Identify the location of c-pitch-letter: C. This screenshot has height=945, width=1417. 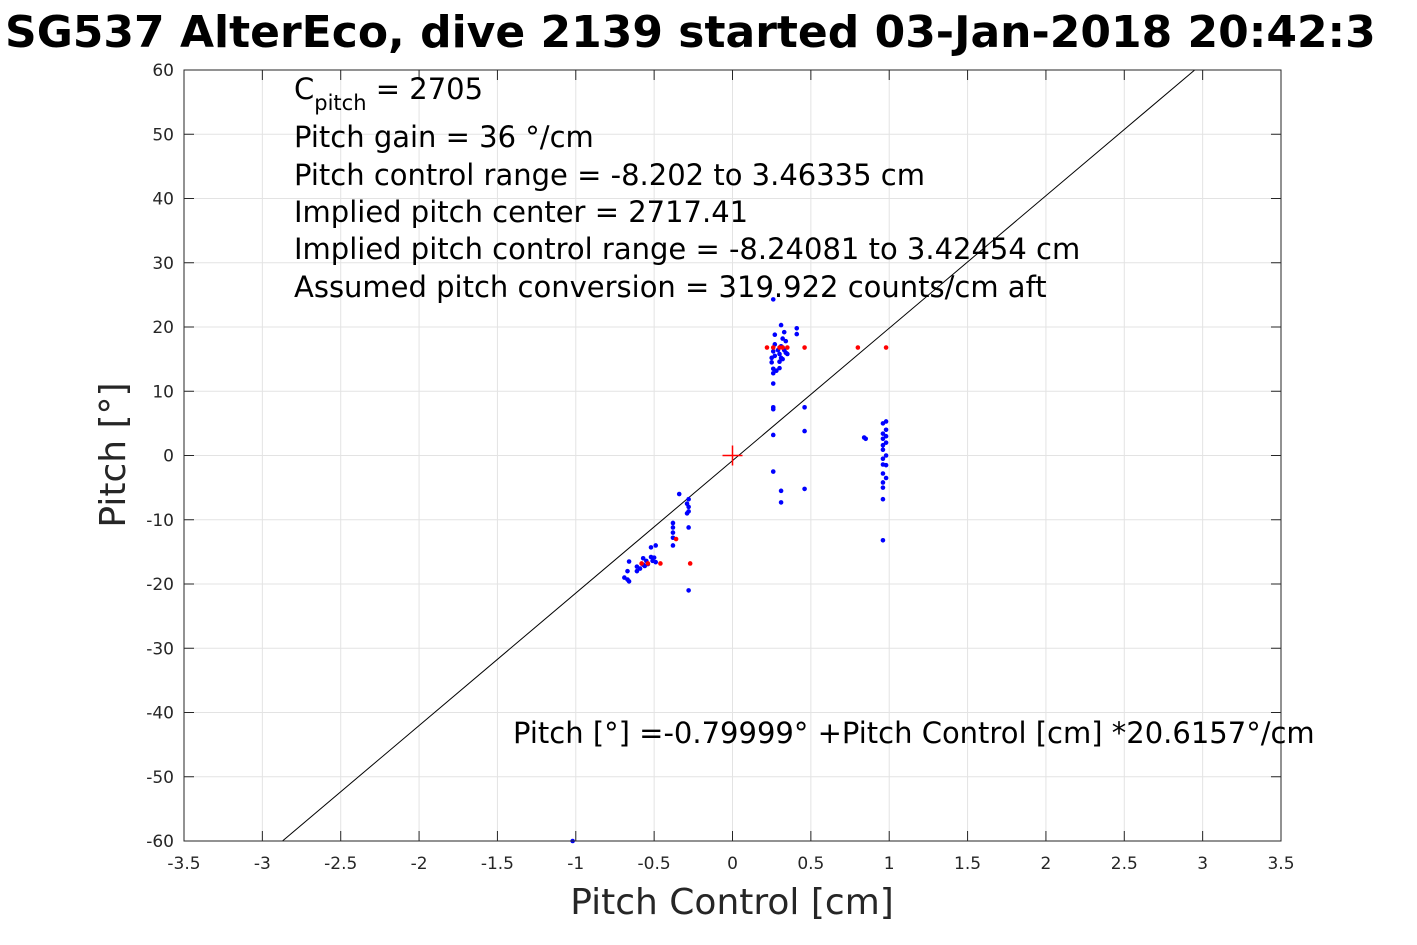
(304, 89).